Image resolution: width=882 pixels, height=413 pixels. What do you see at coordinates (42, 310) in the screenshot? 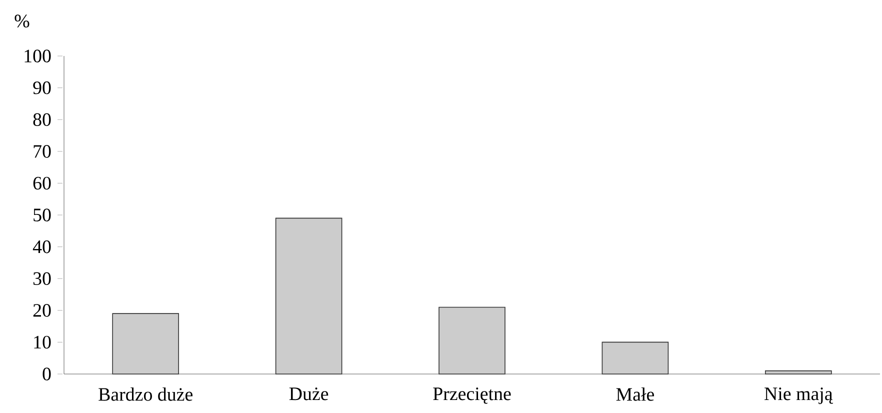
I see `y-tick-label: 20` at bounding box center [42, 310].